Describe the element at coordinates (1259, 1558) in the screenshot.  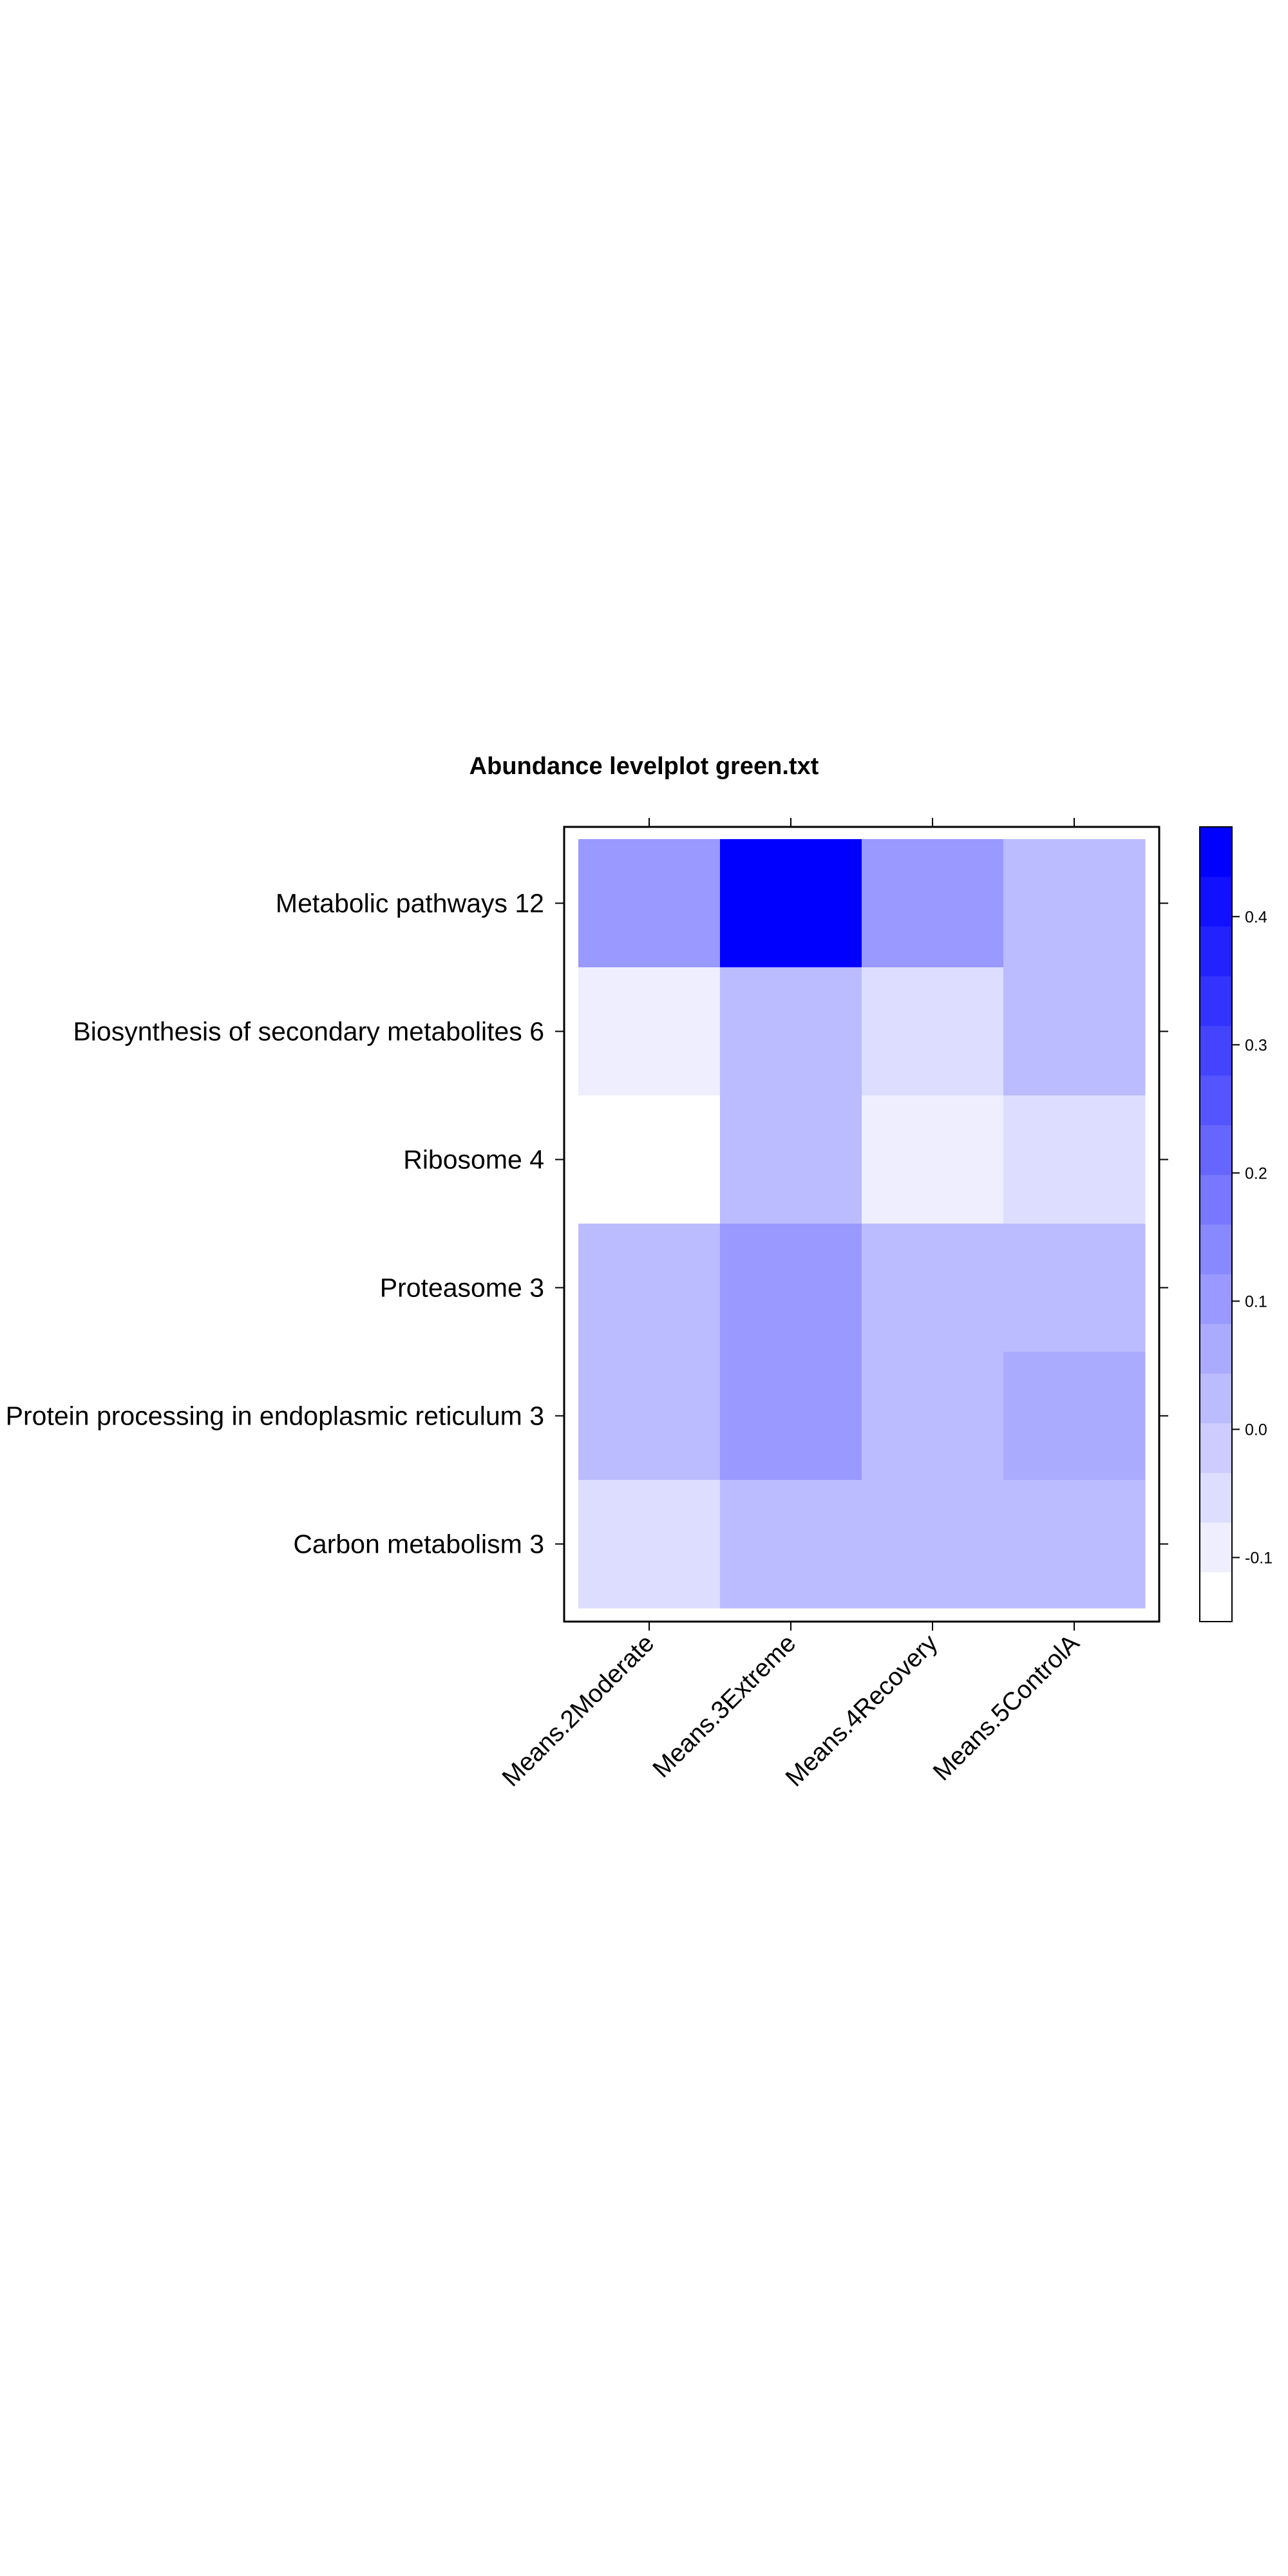
I see `colorbar-tick-label: -0.1` at that location.